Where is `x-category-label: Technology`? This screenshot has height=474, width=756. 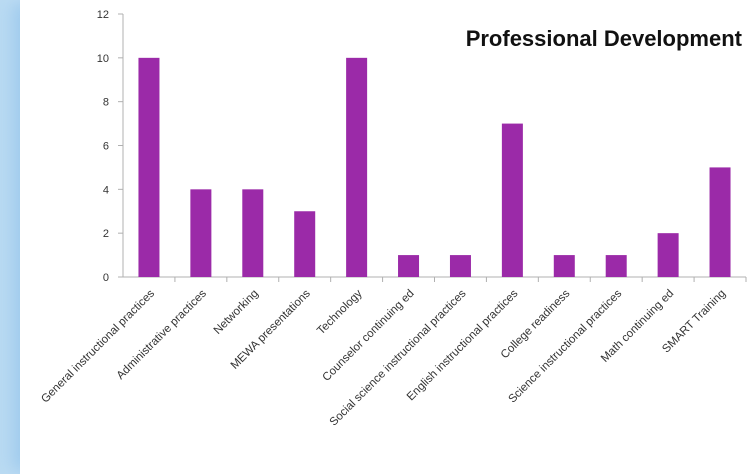
x-category-label: Technology is located at coordinates (340, 312).